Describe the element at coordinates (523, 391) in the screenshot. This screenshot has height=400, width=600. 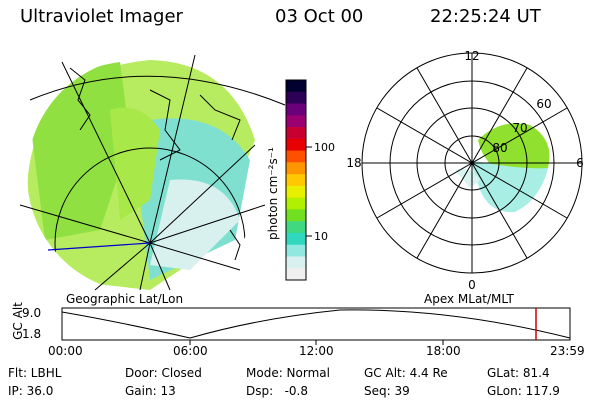
I see `glon-status: GLon: 117.9` at that location.